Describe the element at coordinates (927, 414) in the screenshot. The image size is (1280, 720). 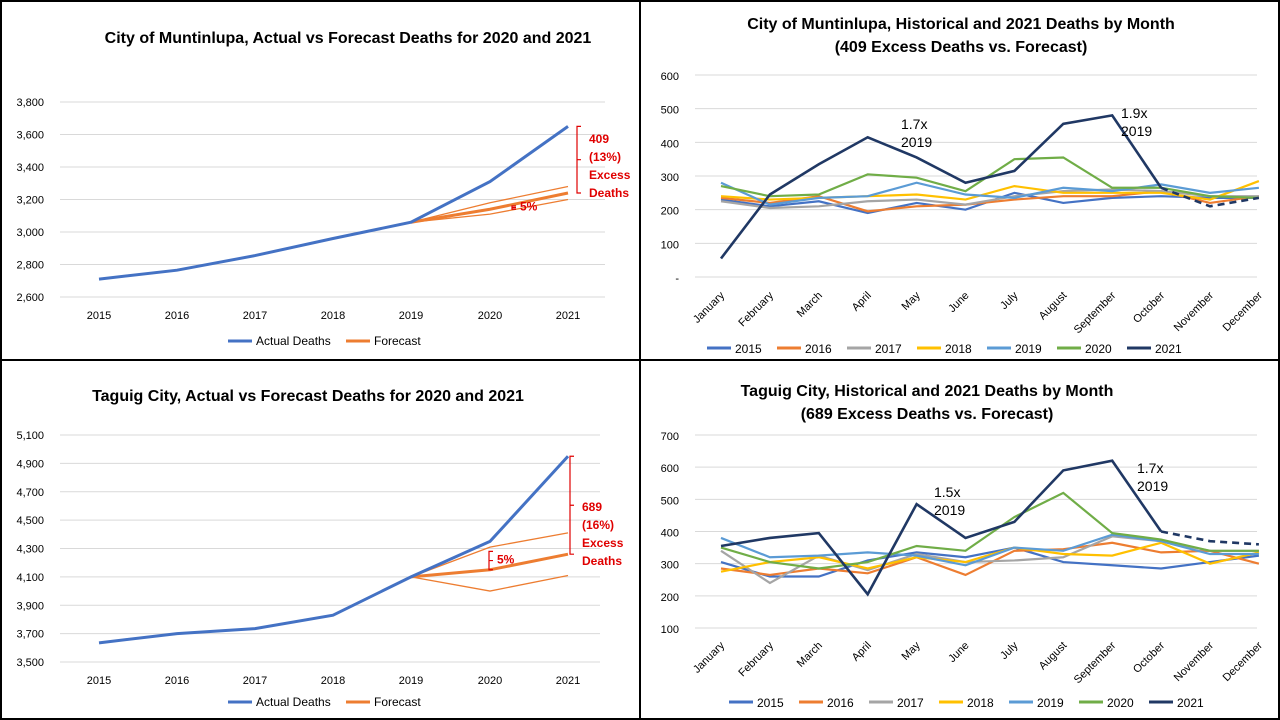
I see `chart-title-line: (689 Excess Deaths vs. Forecast)` at that location.